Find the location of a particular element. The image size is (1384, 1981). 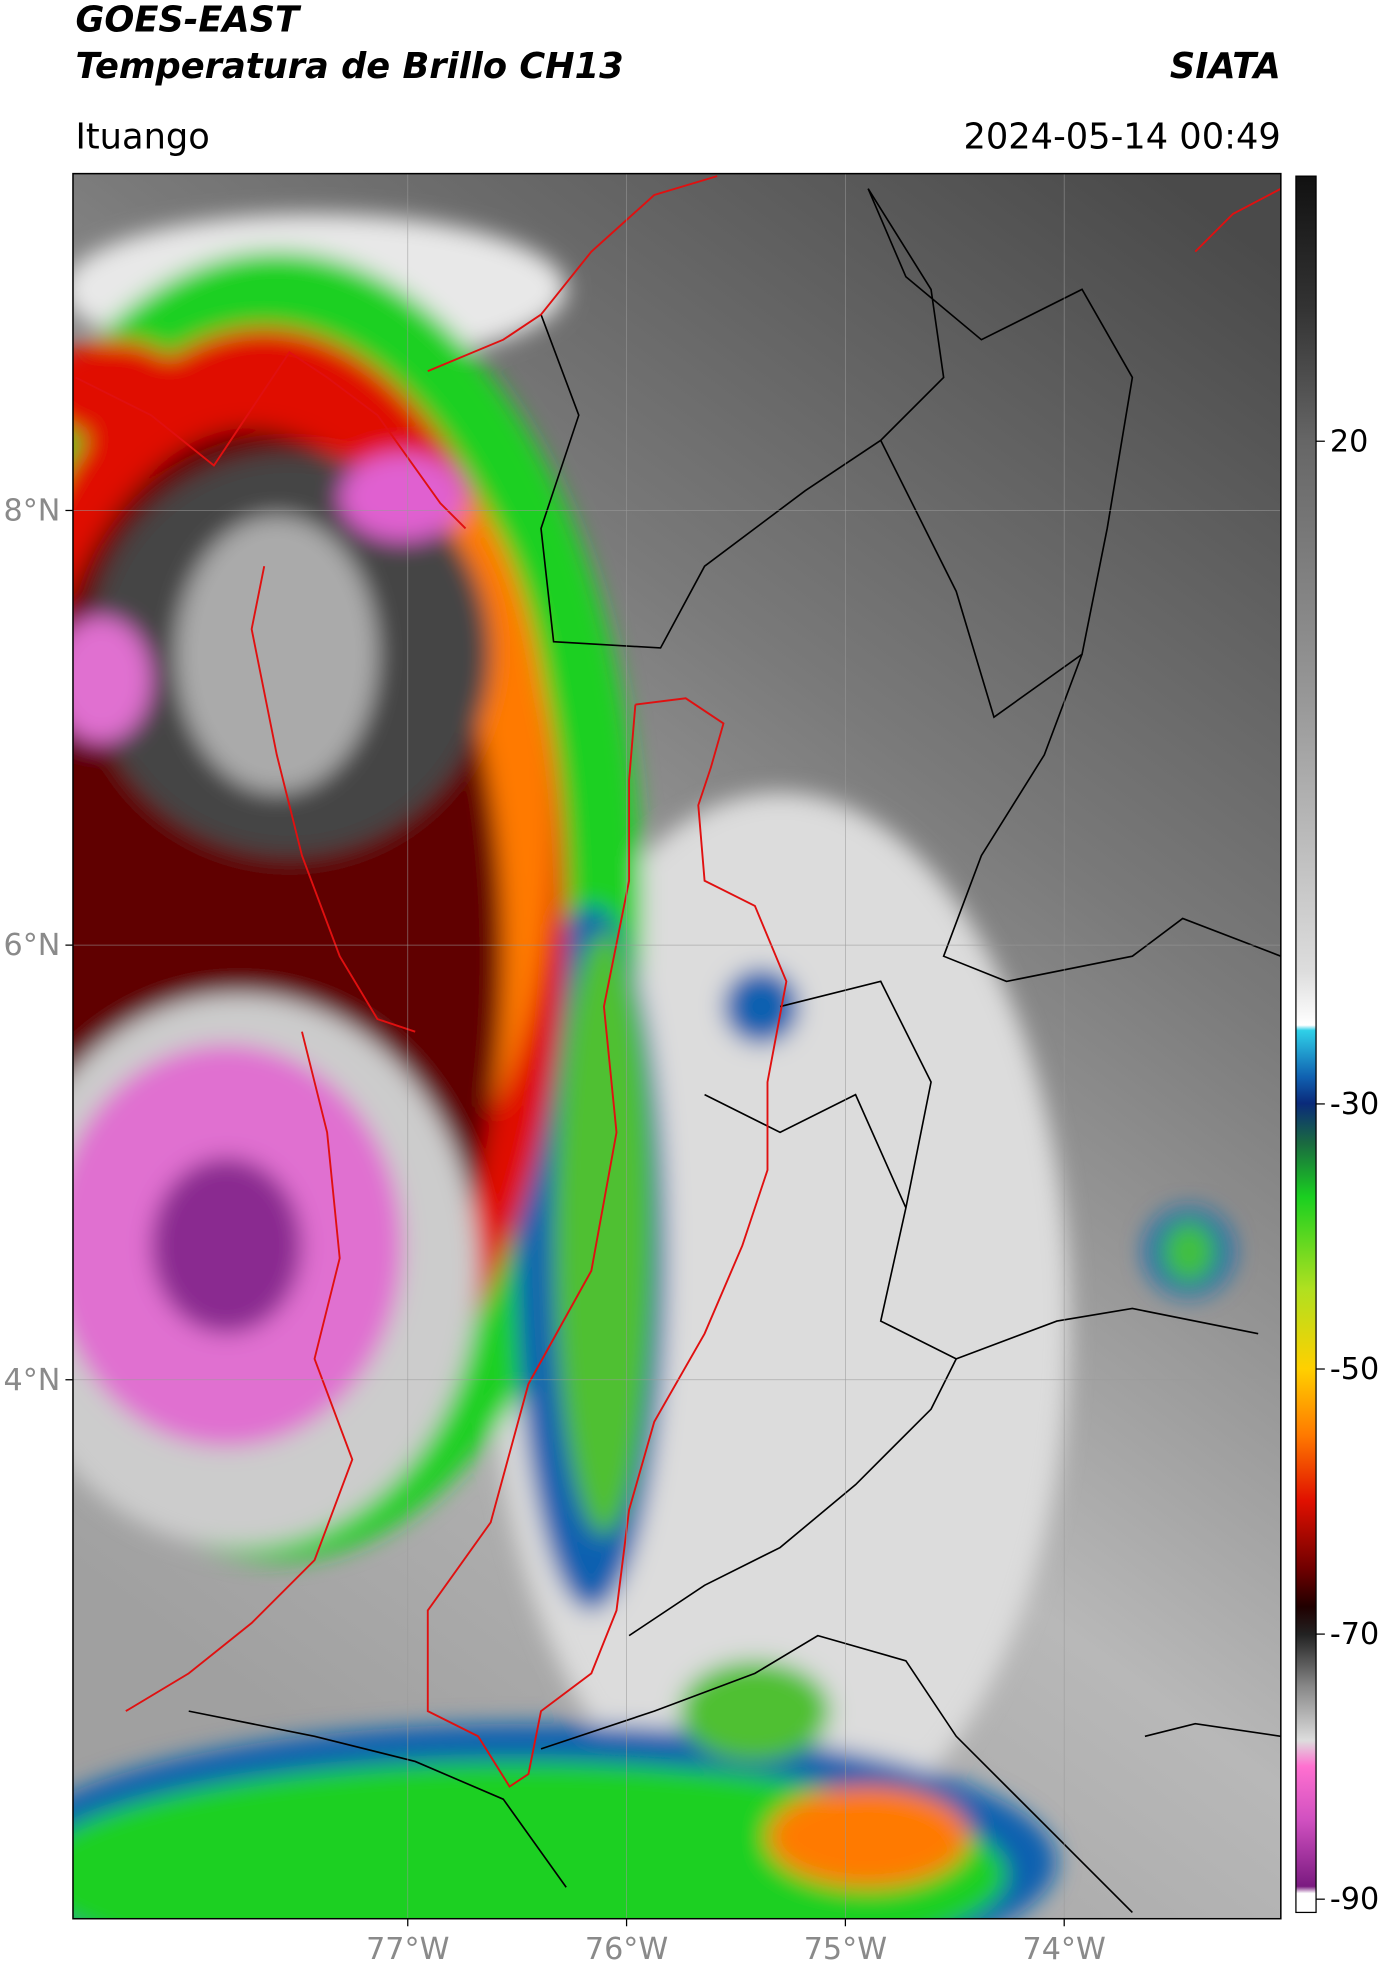

colorbar is located at coordinates (1306, 1044).